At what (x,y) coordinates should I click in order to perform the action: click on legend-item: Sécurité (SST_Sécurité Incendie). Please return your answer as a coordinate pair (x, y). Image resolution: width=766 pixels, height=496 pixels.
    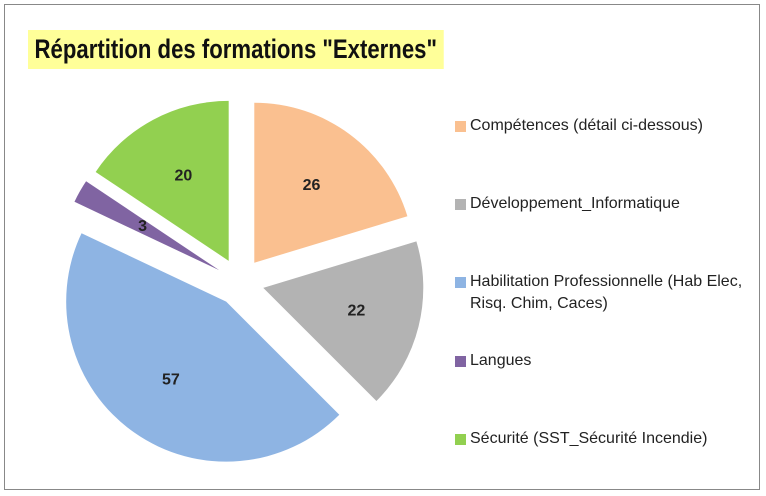
    Looking at the image, I should click on (605, 439).